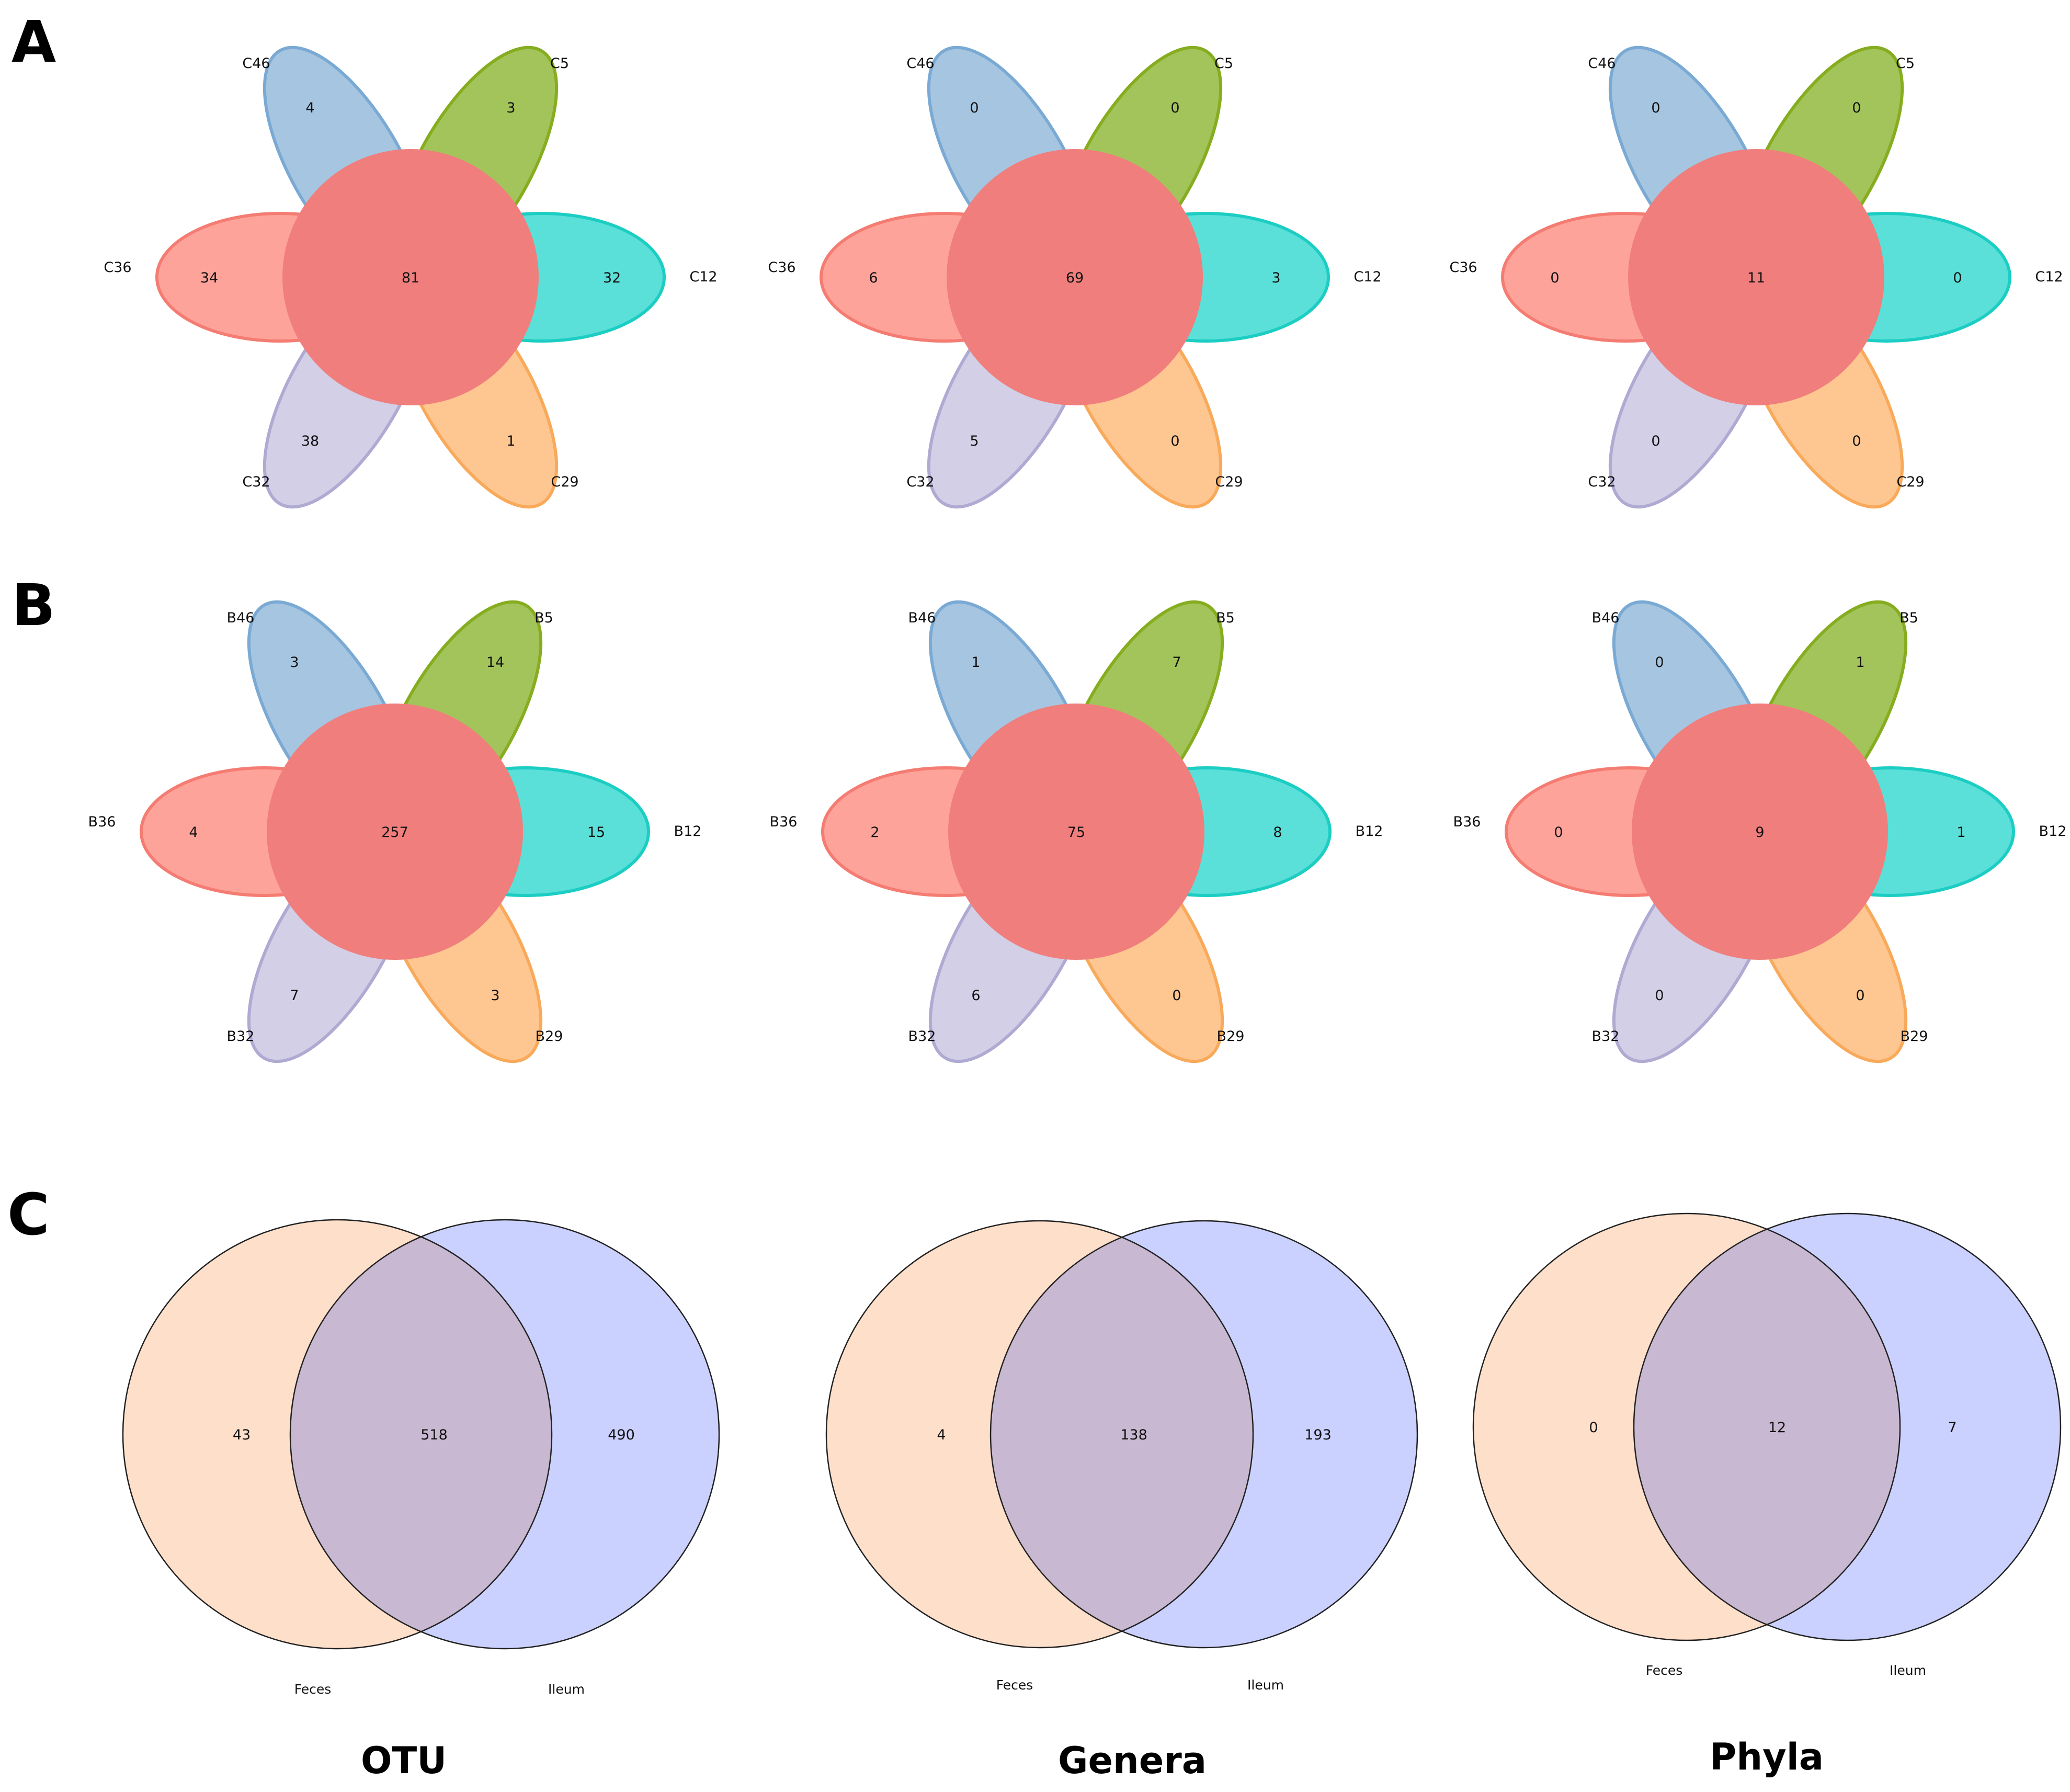 The width and height of the screenshot is (2070, 1792). What do you see at coordinates (404, 1760) in the screenshot?
I see `column-title-otu: OTU` at bounding box center [404, 1760].